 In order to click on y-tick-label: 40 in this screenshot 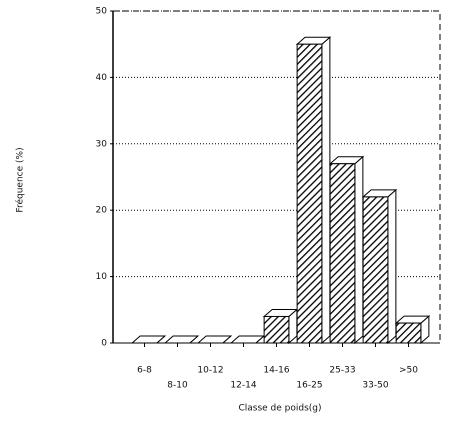, I will do `click(102, 78)`.